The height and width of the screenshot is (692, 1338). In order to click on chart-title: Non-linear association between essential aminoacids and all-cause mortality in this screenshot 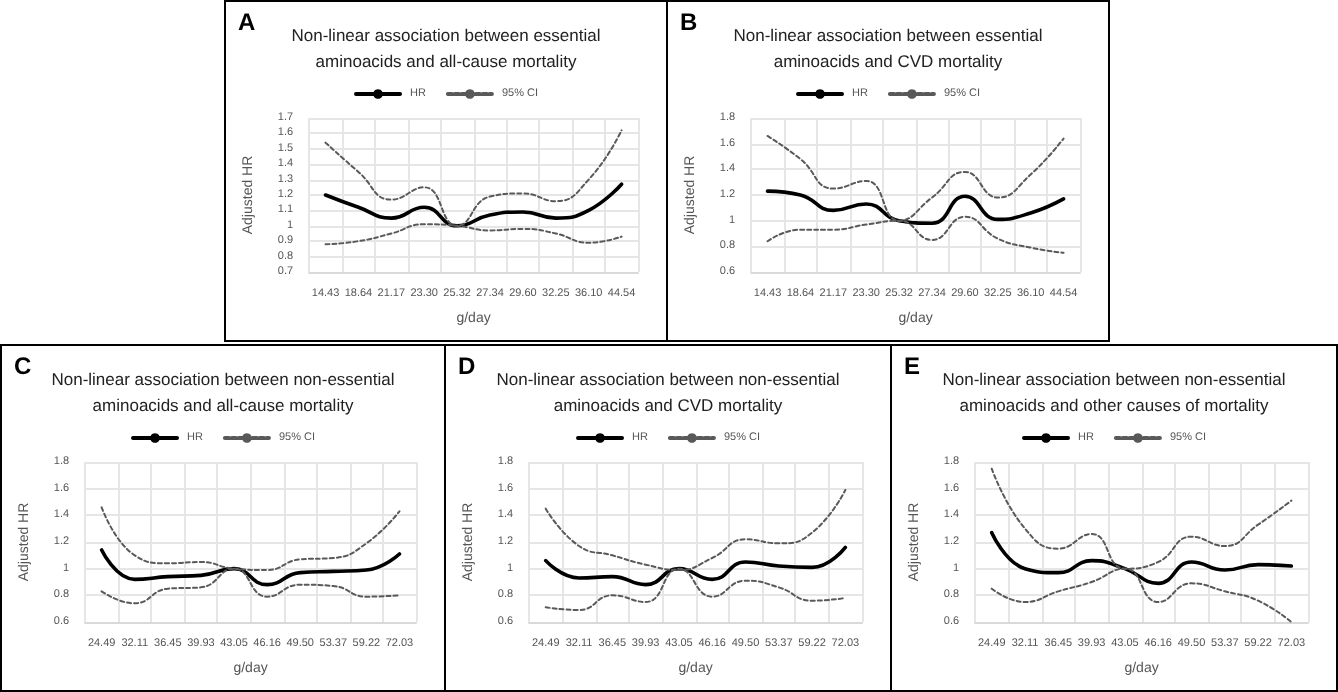, I will do `click(446, 48)`.